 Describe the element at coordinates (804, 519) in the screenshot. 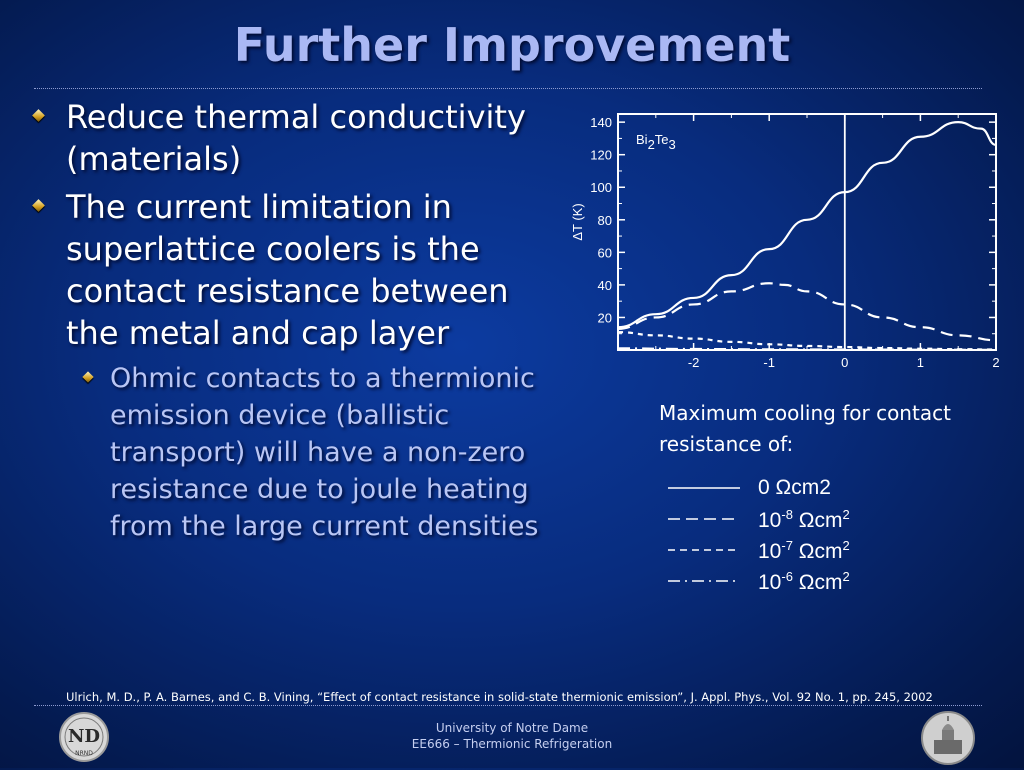

I see `legend-label: 10-8 Ωcm2` at that location.